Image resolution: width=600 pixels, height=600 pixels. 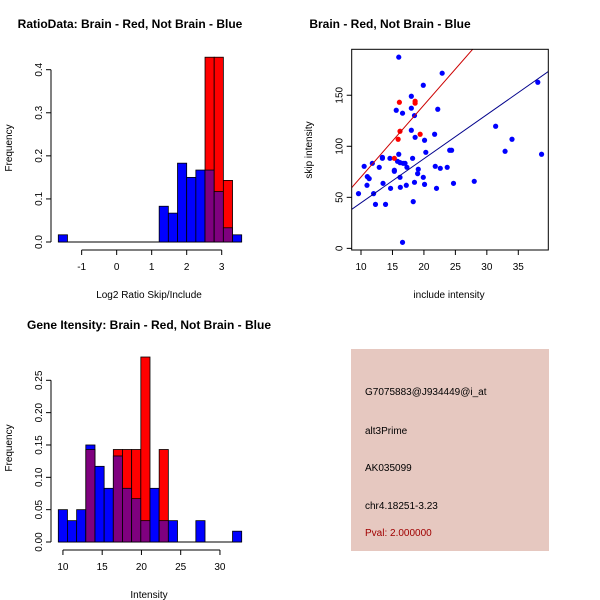 What do you see at coordinates (142, 567) in the screenshot?
I see `x-tick-label: 20` at bounding box center [142, 567].